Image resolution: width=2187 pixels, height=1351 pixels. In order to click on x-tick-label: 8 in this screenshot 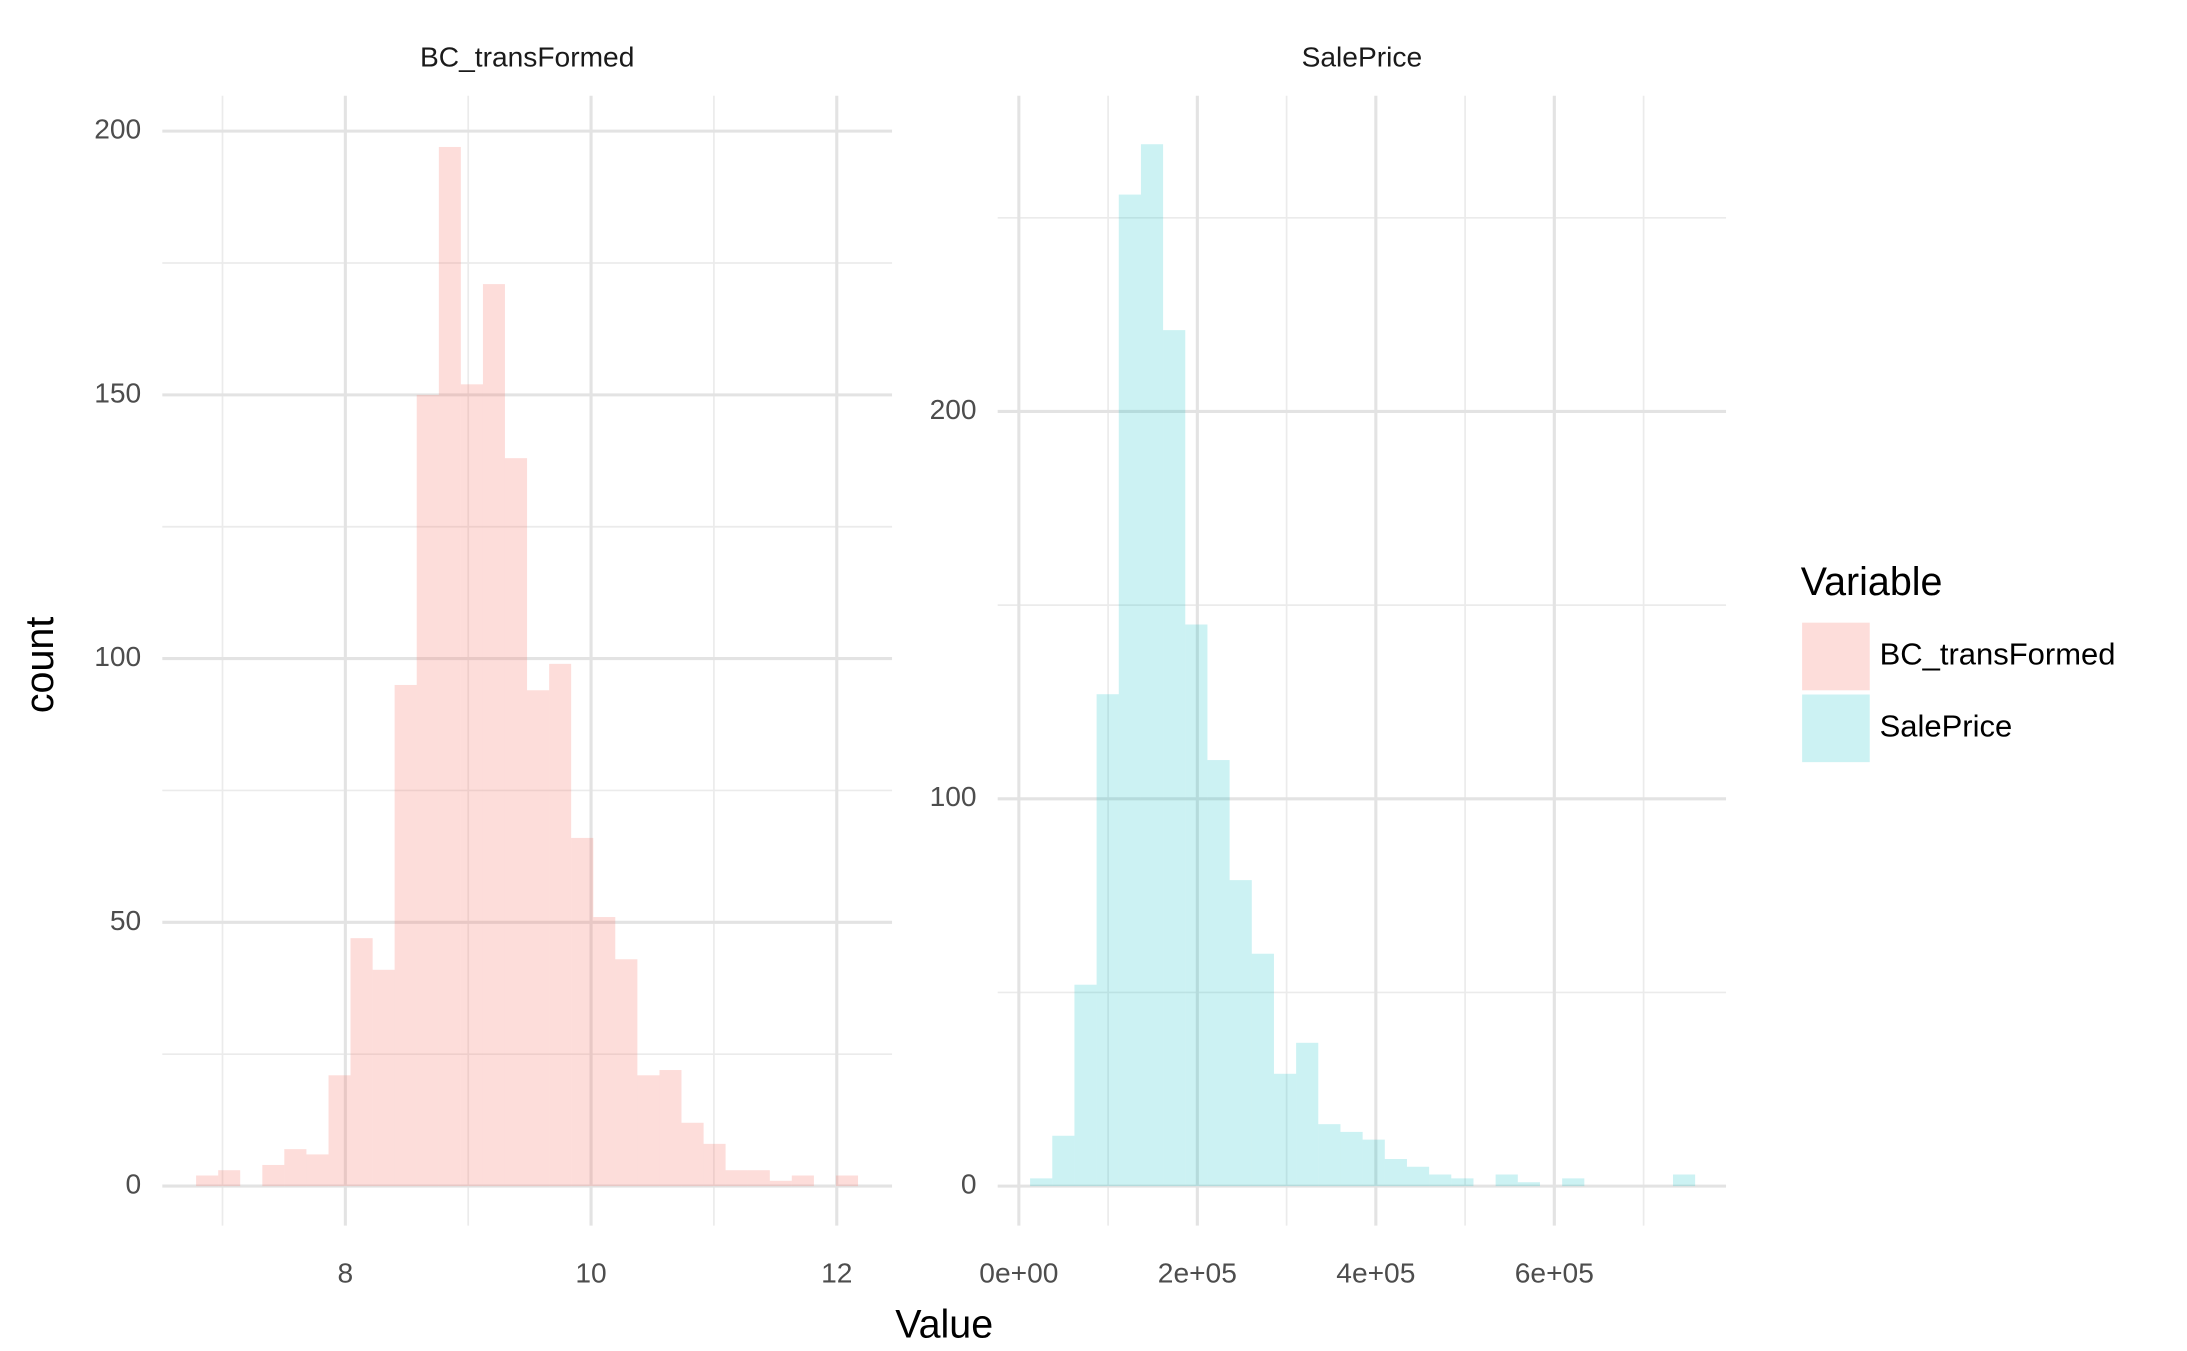, I will do `click(346, 1272)`.